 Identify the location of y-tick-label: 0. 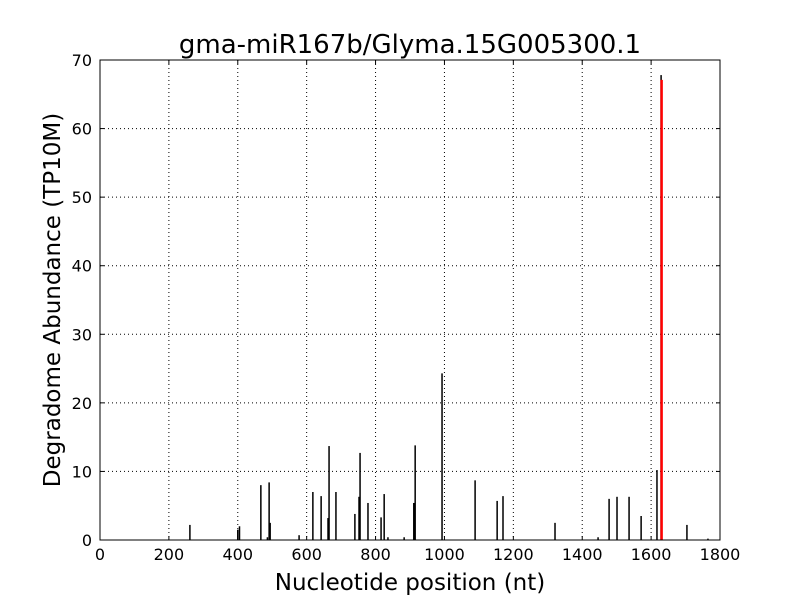
(87, 540).